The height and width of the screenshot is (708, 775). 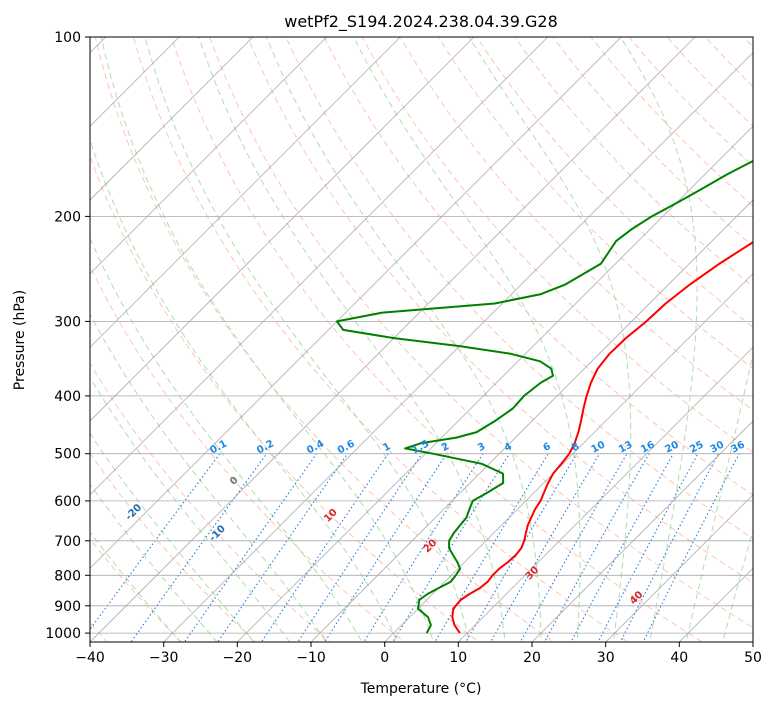 I want to click on x-tick-label: 0, so click(x=384, y=658).